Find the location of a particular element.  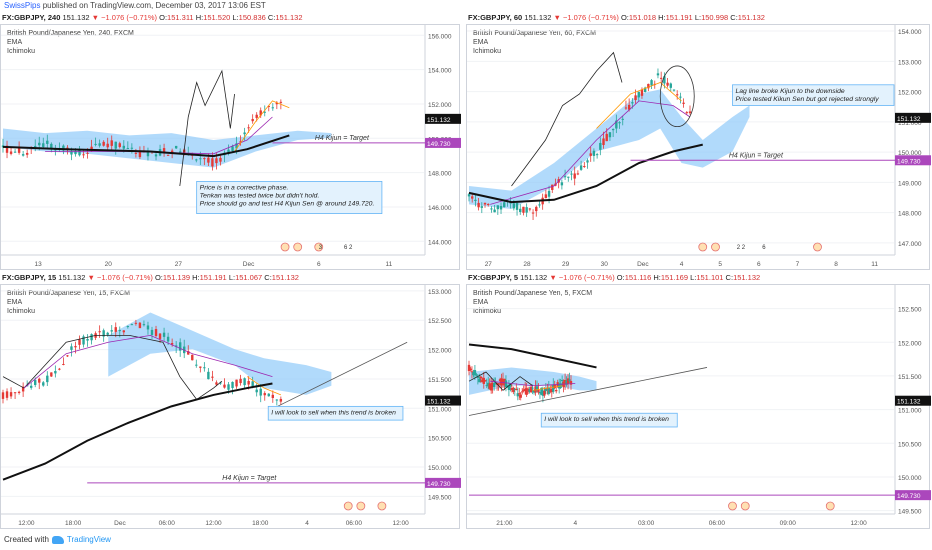

ticker-l-label: L: is located at coordinates (697, 17).